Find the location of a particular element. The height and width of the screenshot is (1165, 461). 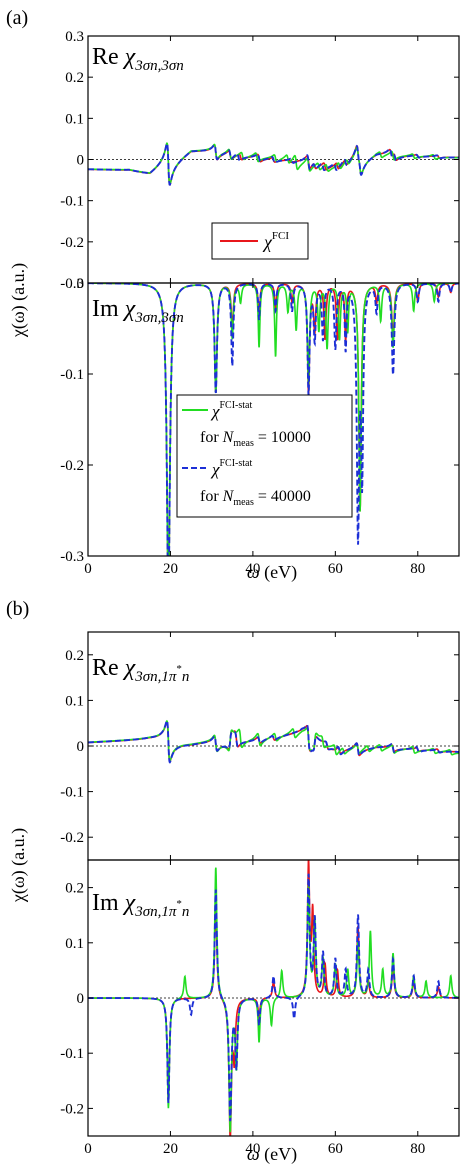

x-tick-label-im-a: 20 is located at coordinates (170, 569).